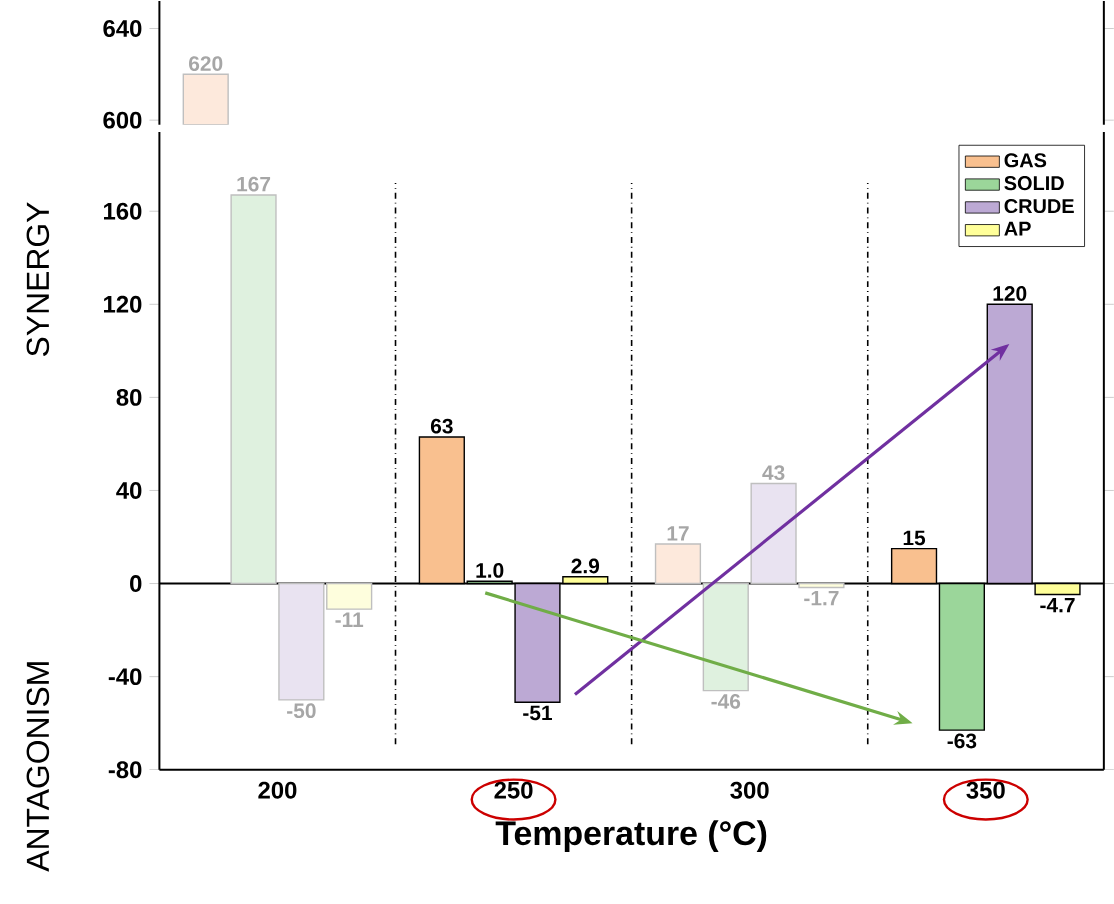 The width and height of the screenshot is (1114, 904). I want to click on y-tick-label: 40, so click(129, 490).